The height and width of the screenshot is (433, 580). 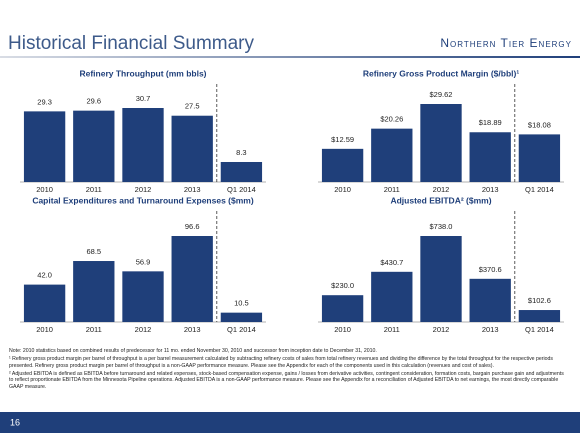 I want to click on value-label: 27.5, so click(x=192, y=106).